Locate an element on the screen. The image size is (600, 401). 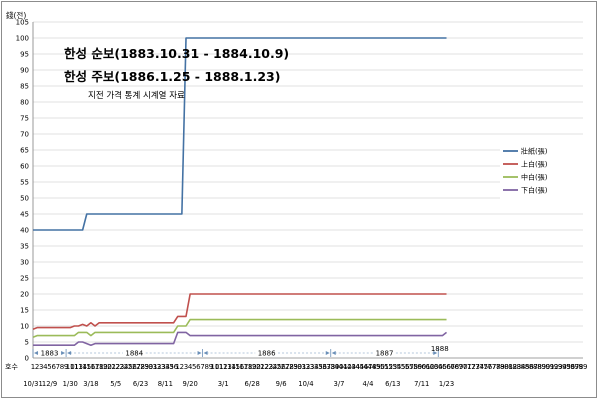
x-issue-label: 12 is located at coordinates (223, 367).